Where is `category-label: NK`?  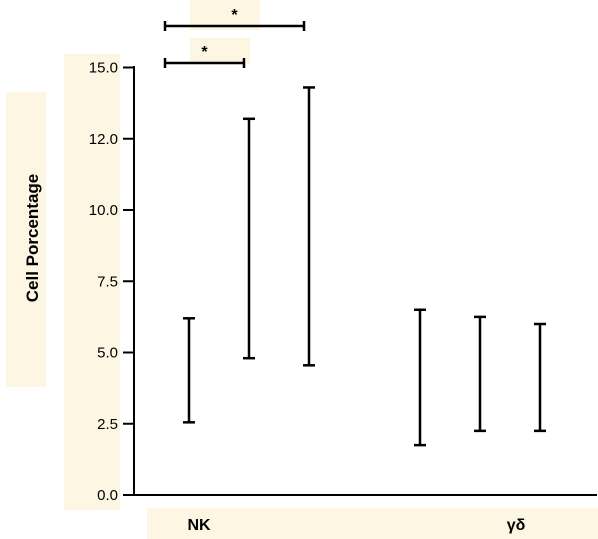 category-label: NK is located at coordinates (199, 525).